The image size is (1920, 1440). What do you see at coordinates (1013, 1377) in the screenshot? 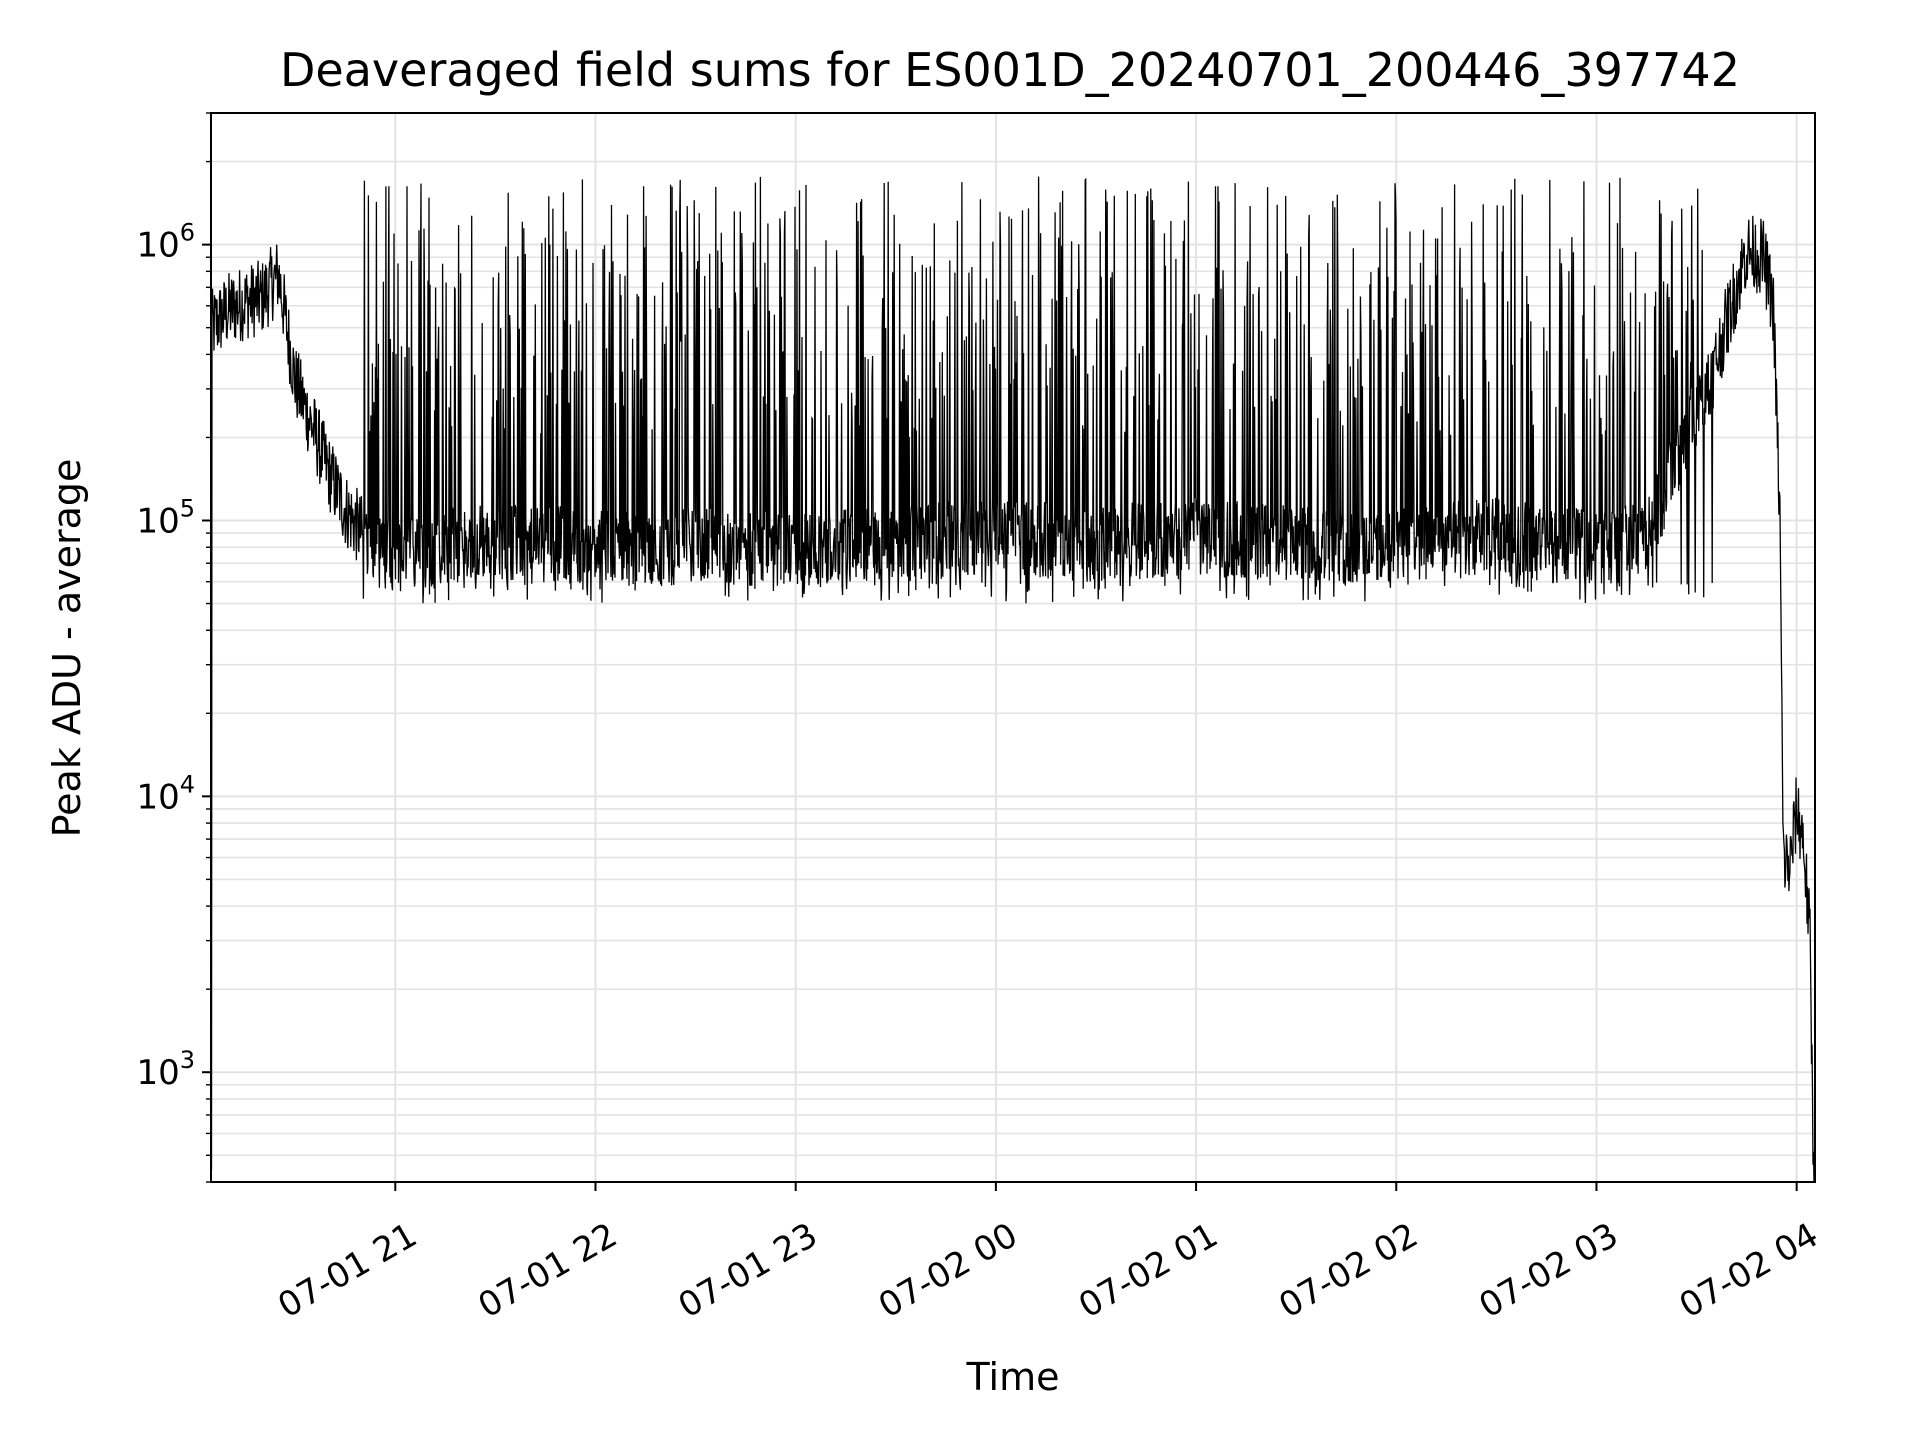
I see `x-axis-label: Time` at bounding box center [1013, 1377].